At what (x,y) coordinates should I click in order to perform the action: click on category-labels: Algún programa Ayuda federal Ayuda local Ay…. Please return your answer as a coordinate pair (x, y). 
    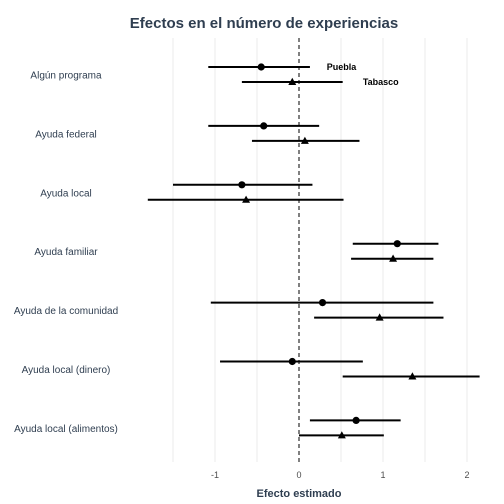
    Looking at the image, I should click on (66, 253).